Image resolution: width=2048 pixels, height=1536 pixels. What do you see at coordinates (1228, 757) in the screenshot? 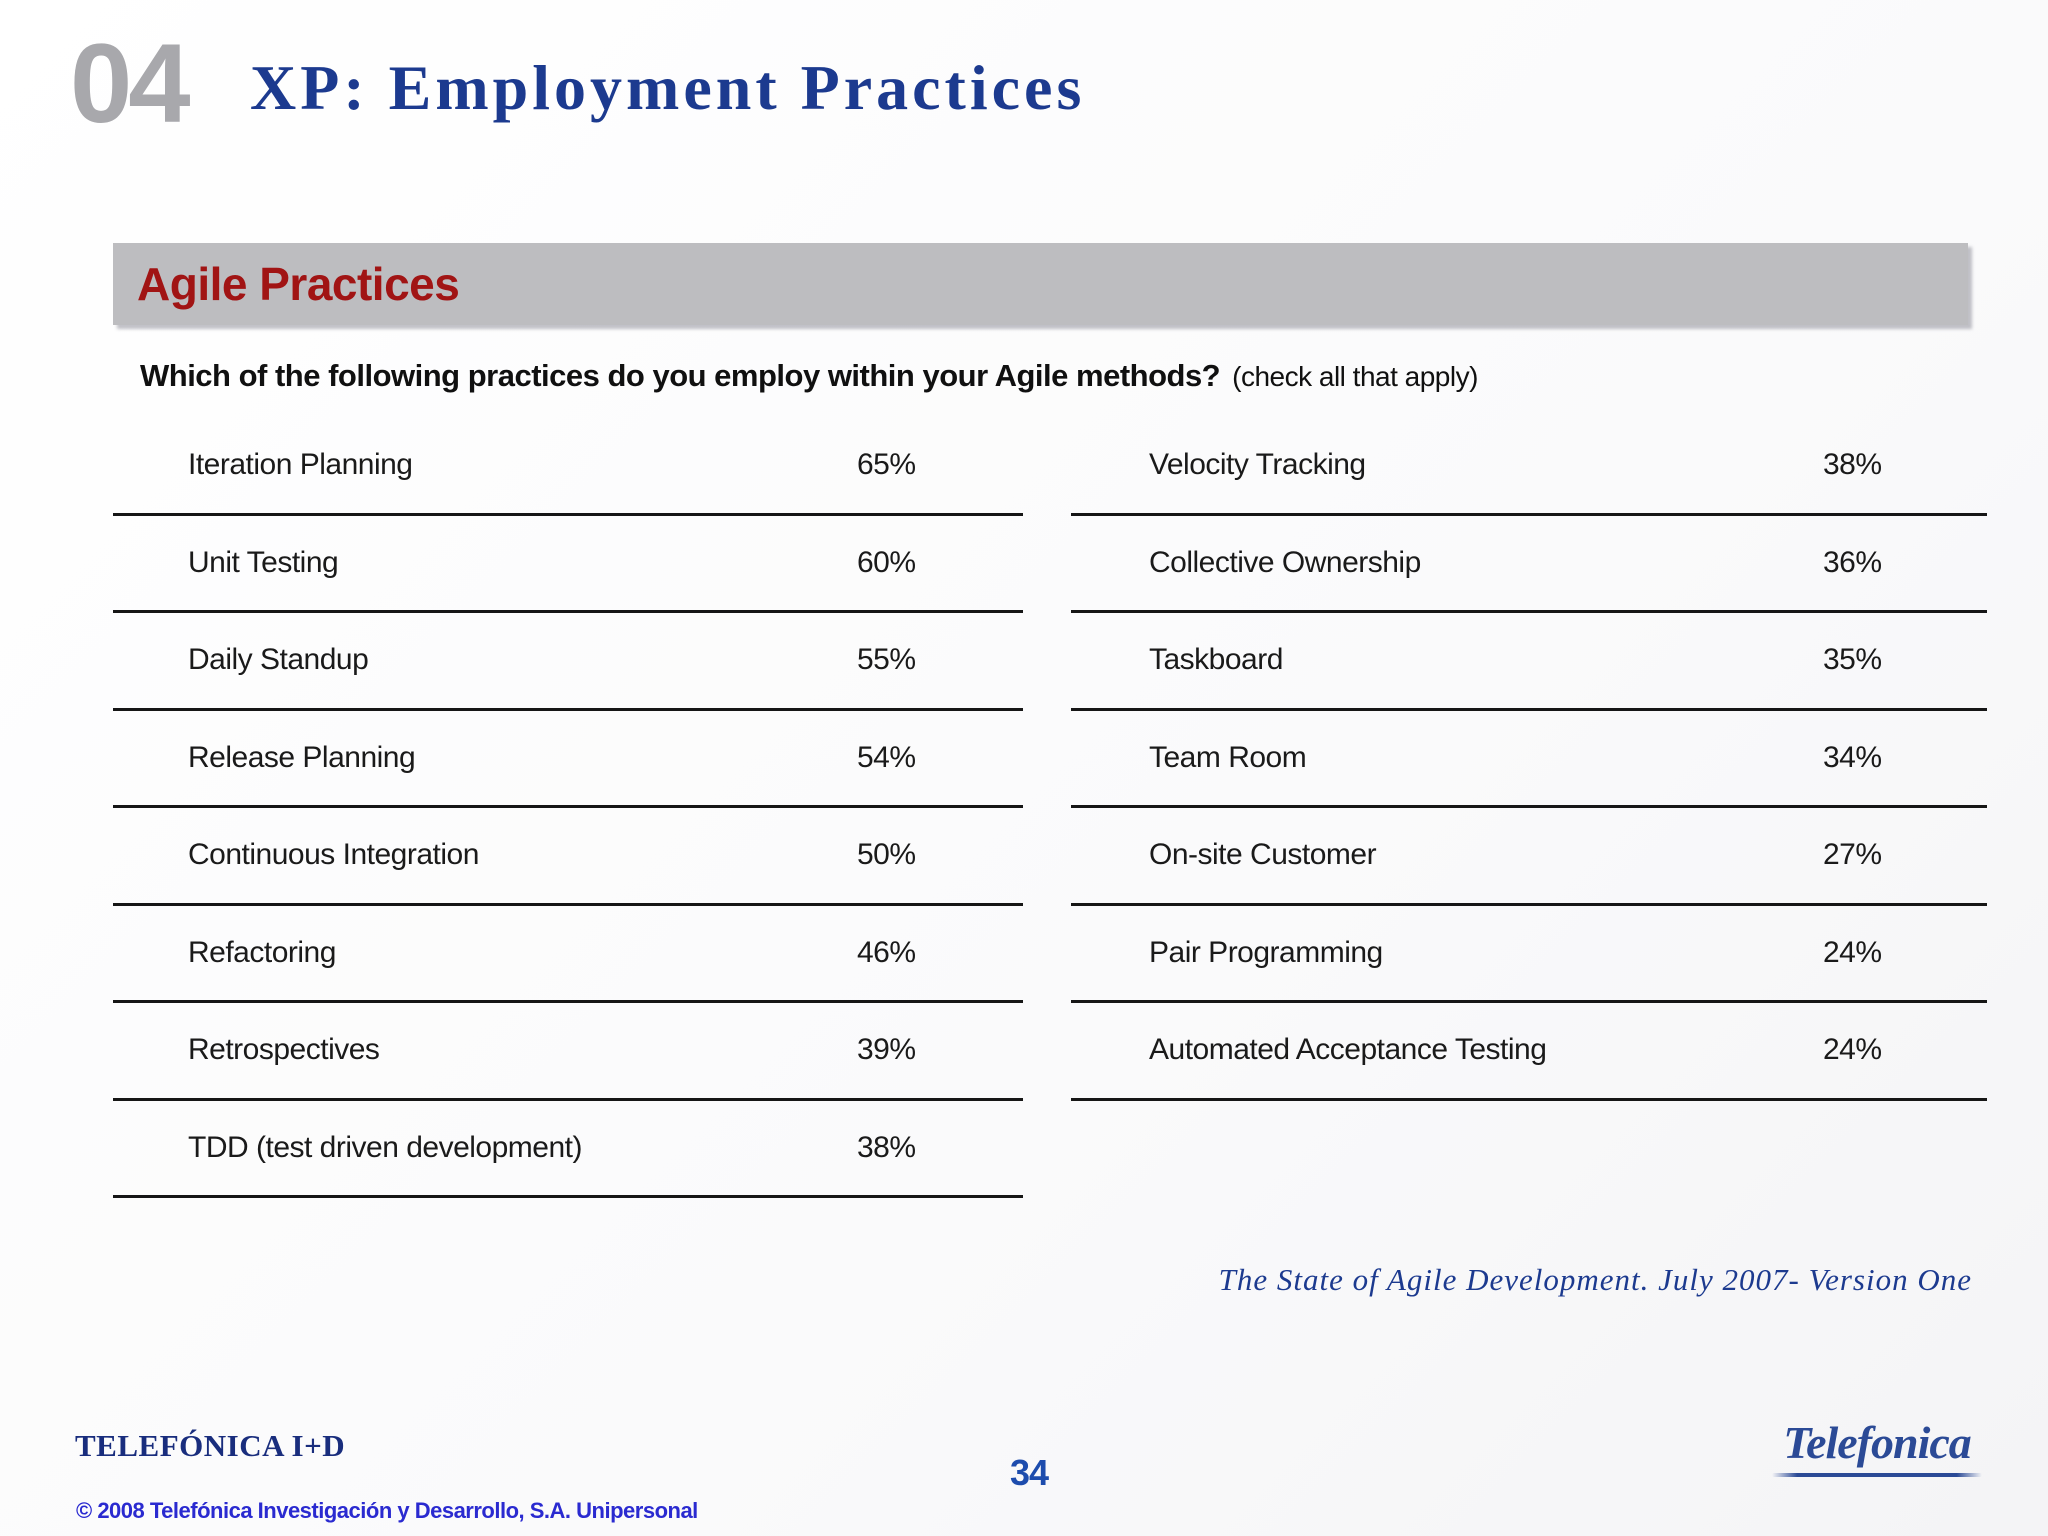
I see `practice-label: Team Room` at bounding box center [1228, 757].